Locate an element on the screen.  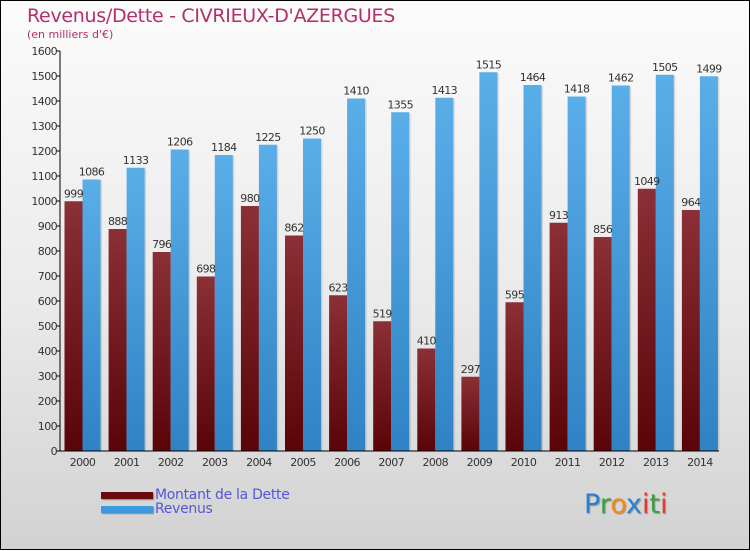
revenue-value-label: 1225 is located at coordinates (268, 137).